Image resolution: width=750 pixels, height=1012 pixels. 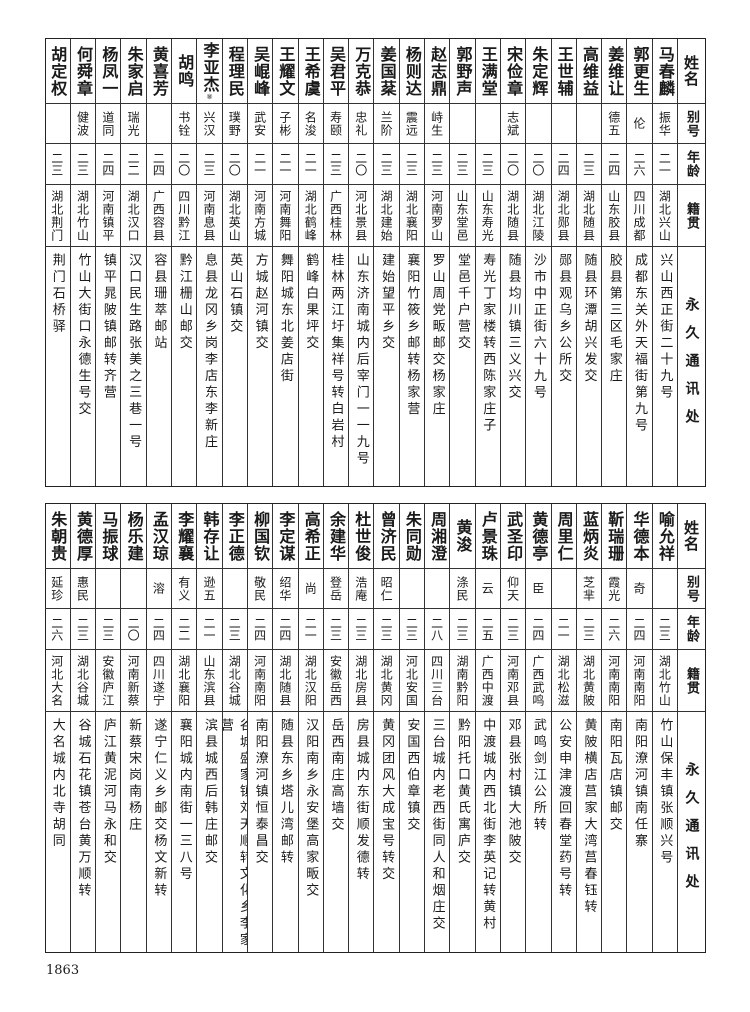 I want to click on person-name: 杜世俊, so click(x=362, y=536).